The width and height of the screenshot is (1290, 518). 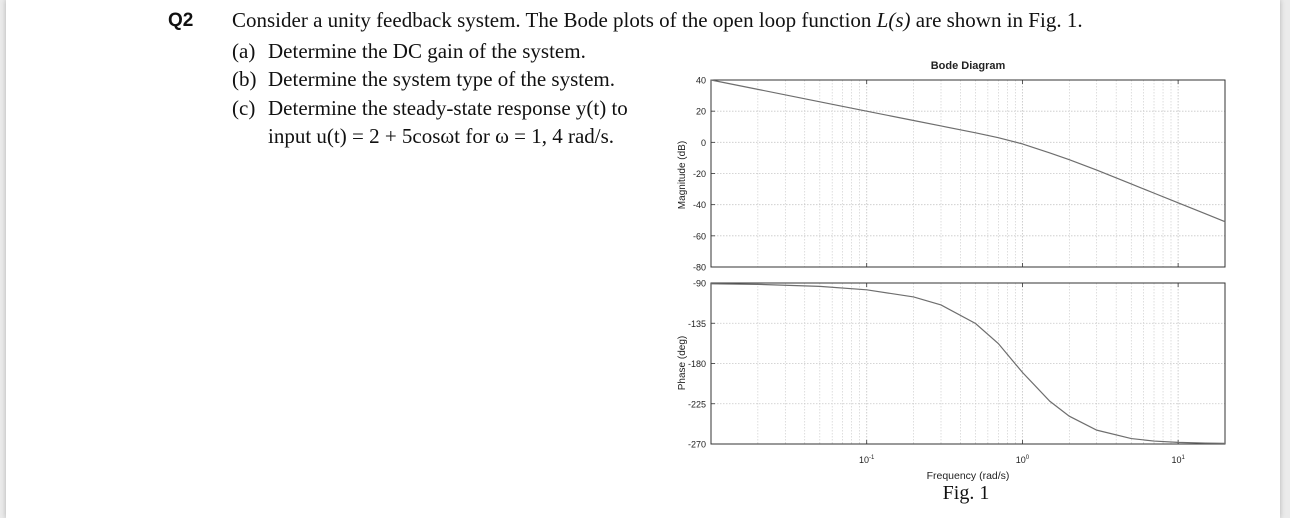 I want to click on magnitude-ytick-label: -80, so click(x=699, y=268).